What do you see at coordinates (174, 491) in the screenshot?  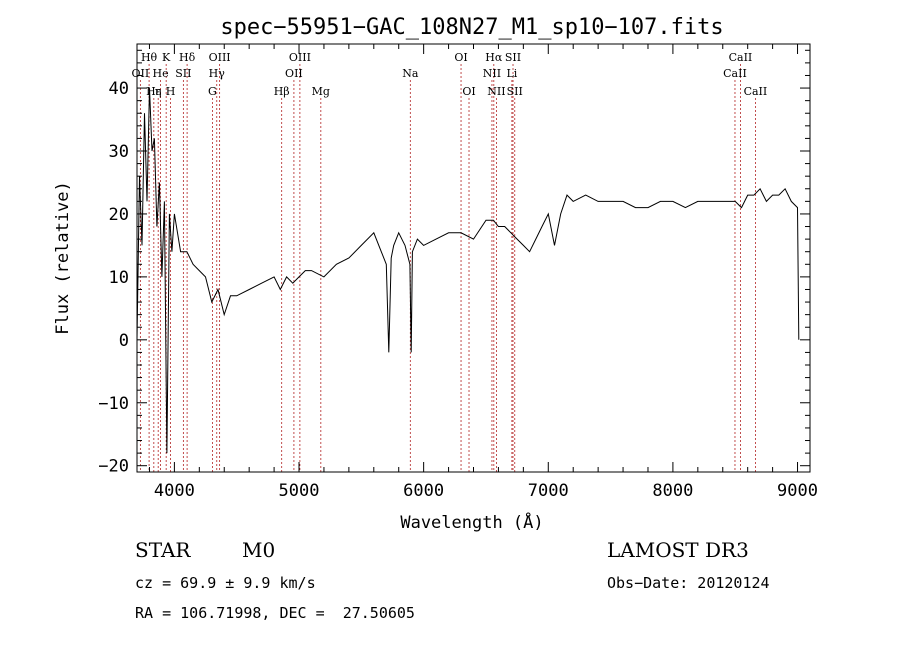 I see `x-tick-label: 4000` at bounding box center [174, 491].